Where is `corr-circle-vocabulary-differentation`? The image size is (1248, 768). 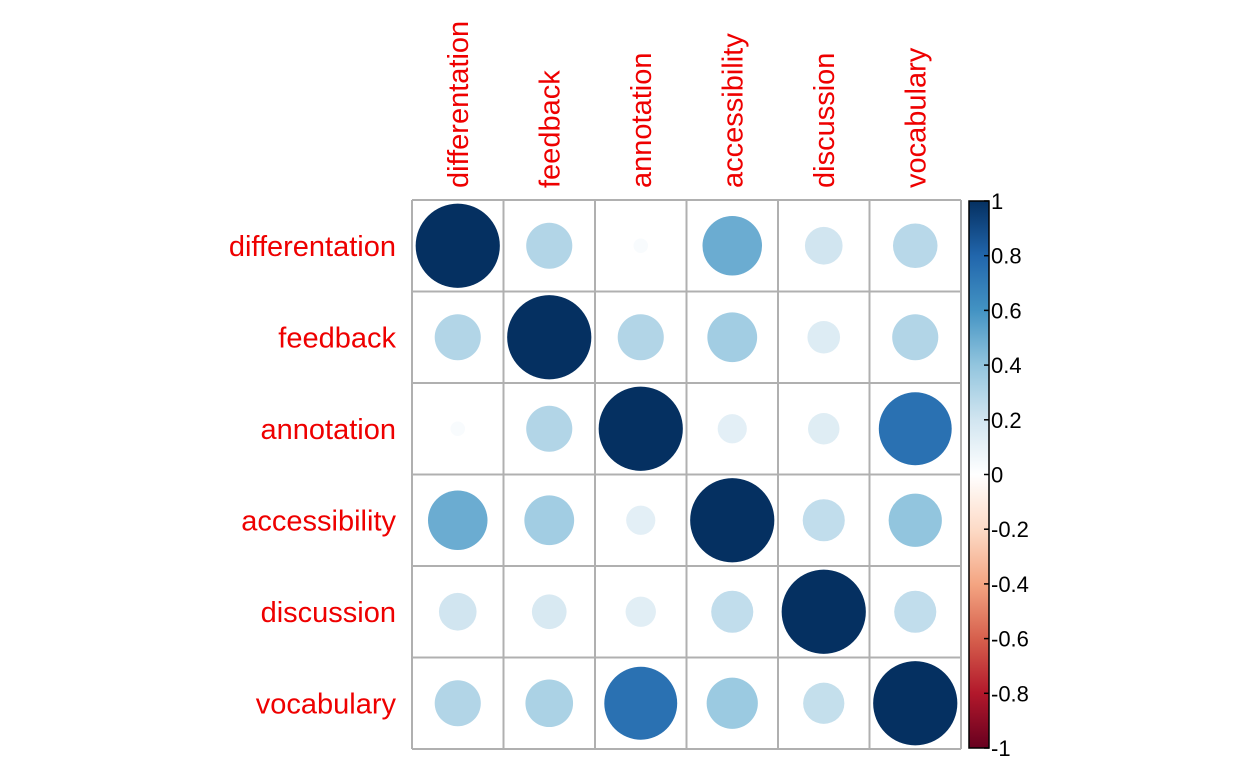
corr-circle-vocabulary-differentation is located at coordinates (457, 703).